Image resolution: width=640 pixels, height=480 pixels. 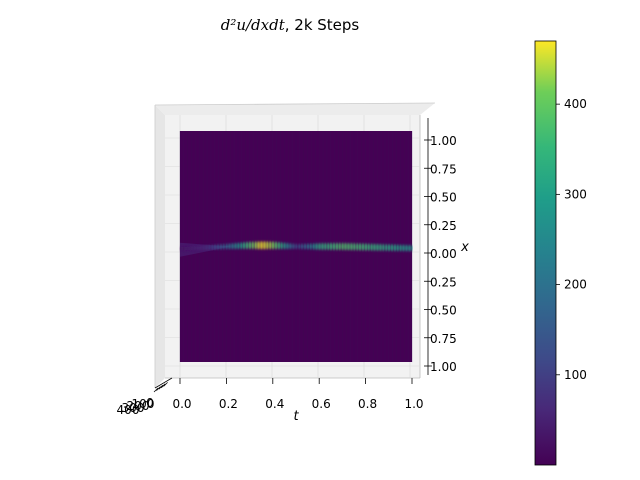 What do you see at coordinates (575, 104) in the screenshot?
I see `colorbar-tick-label: 400` at bounding box center [575, 104].